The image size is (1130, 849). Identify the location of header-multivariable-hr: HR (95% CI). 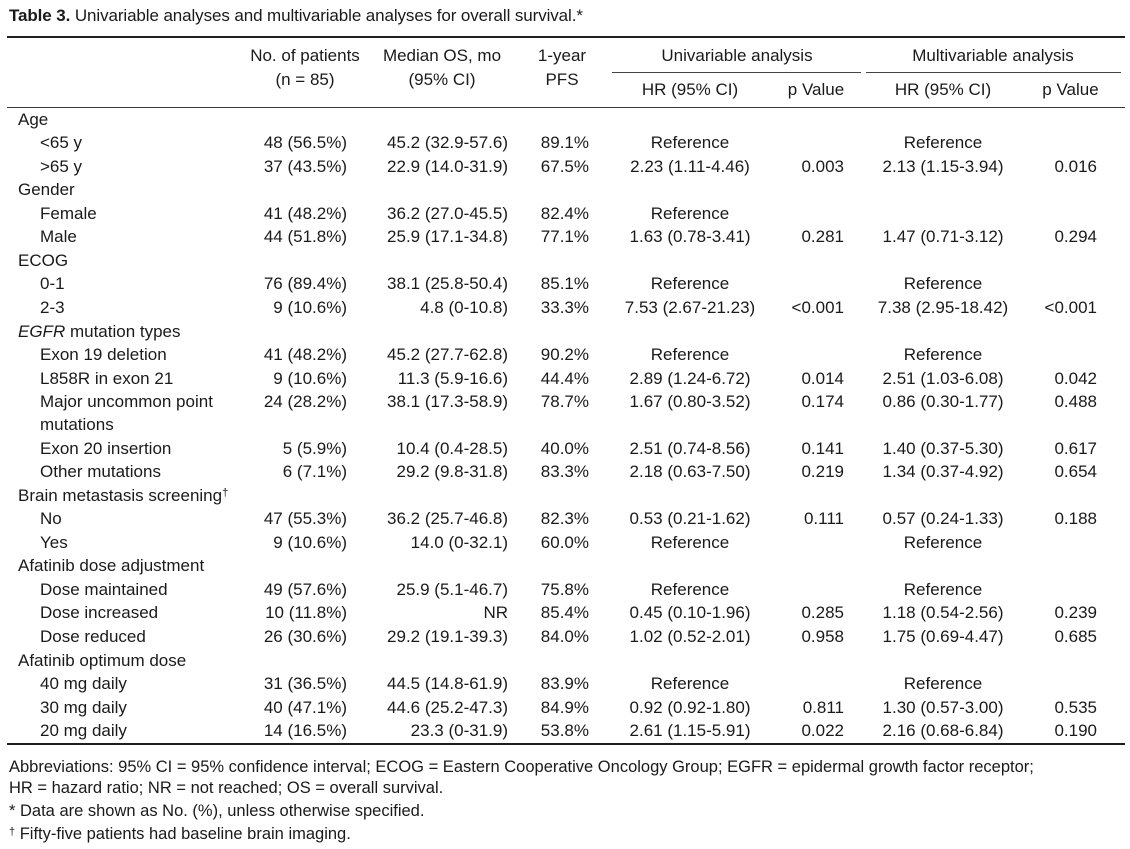
(943, 89).